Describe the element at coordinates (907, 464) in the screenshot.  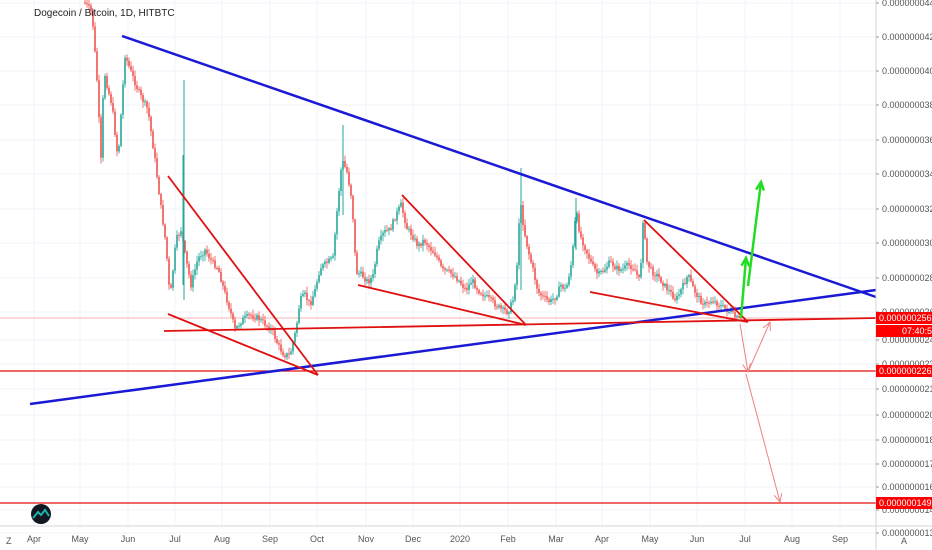
I see `y-tick-label-15: 0.000000017300` at that location.